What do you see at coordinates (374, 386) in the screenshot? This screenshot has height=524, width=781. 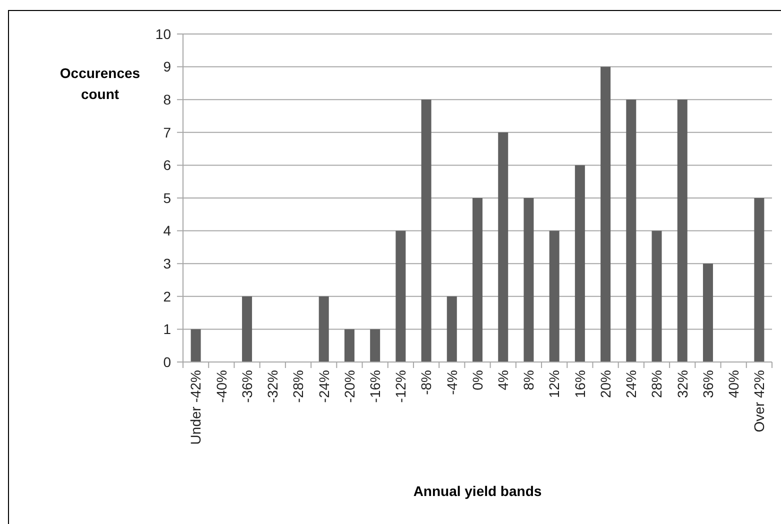 I see `x-tick-label: -16%` at bounding box center [374, 386].